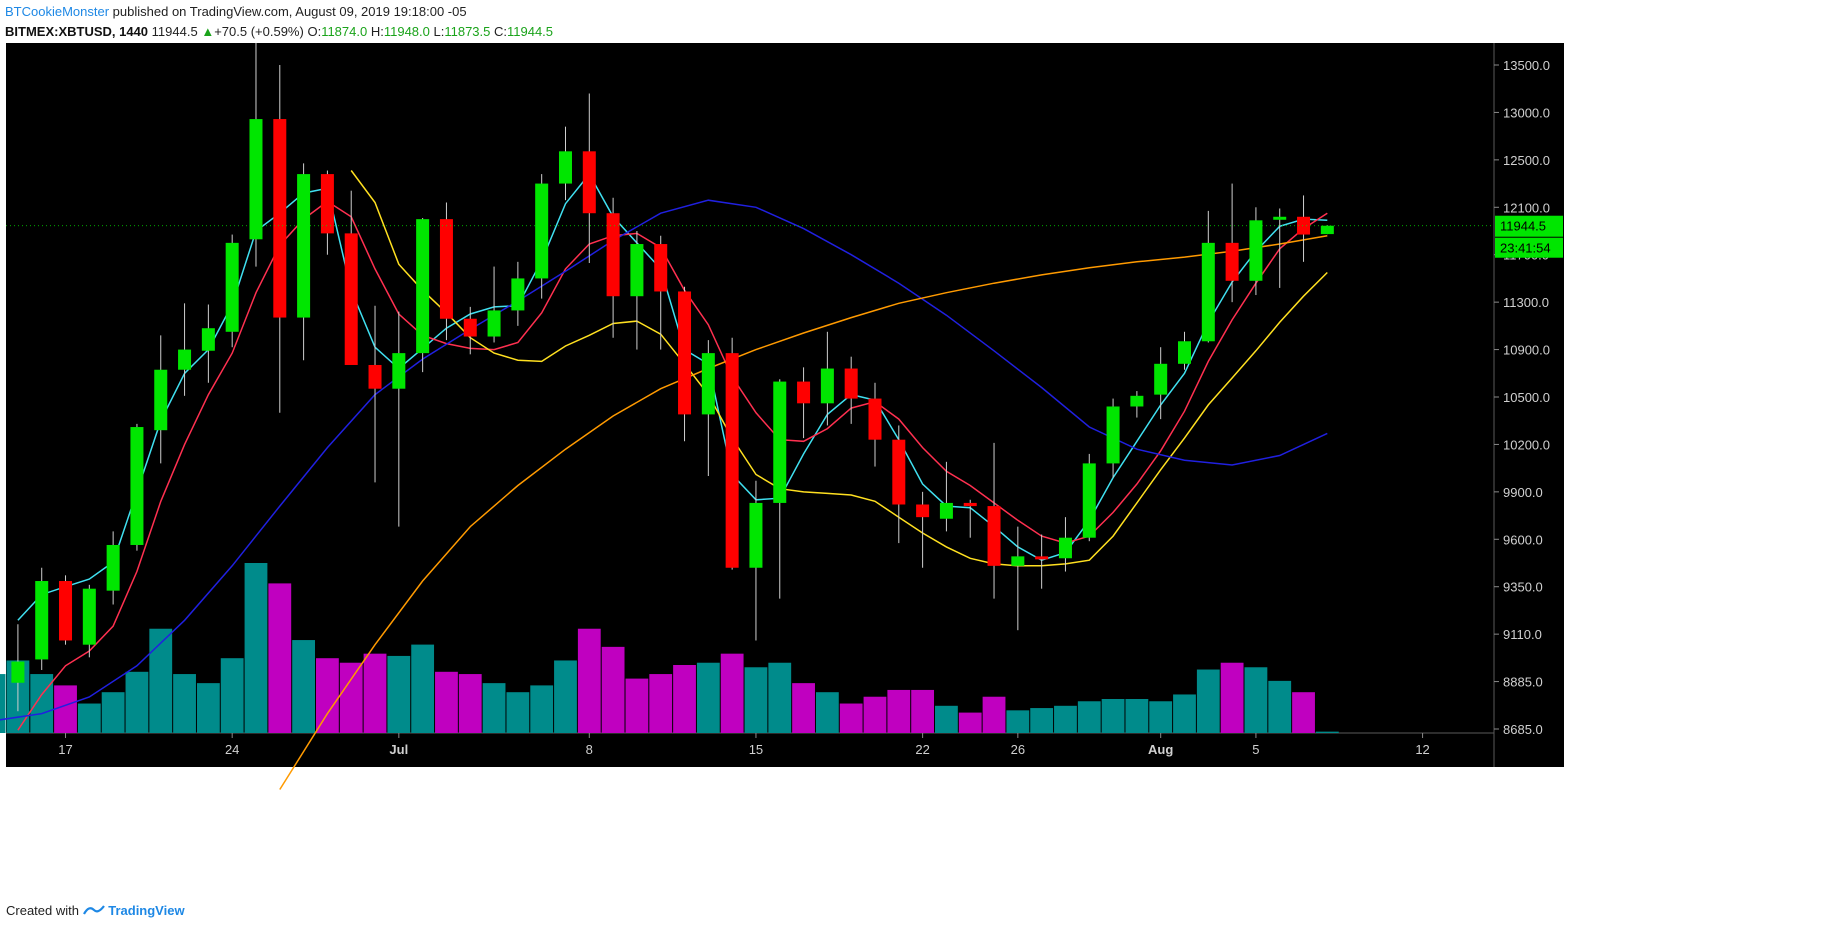 The height and width of the screenshot is (930, 1828). What do you see at coordinates (467, 31) in the screenshot?
I see `low-value: 11873.5` at bounding box center [467, 31].